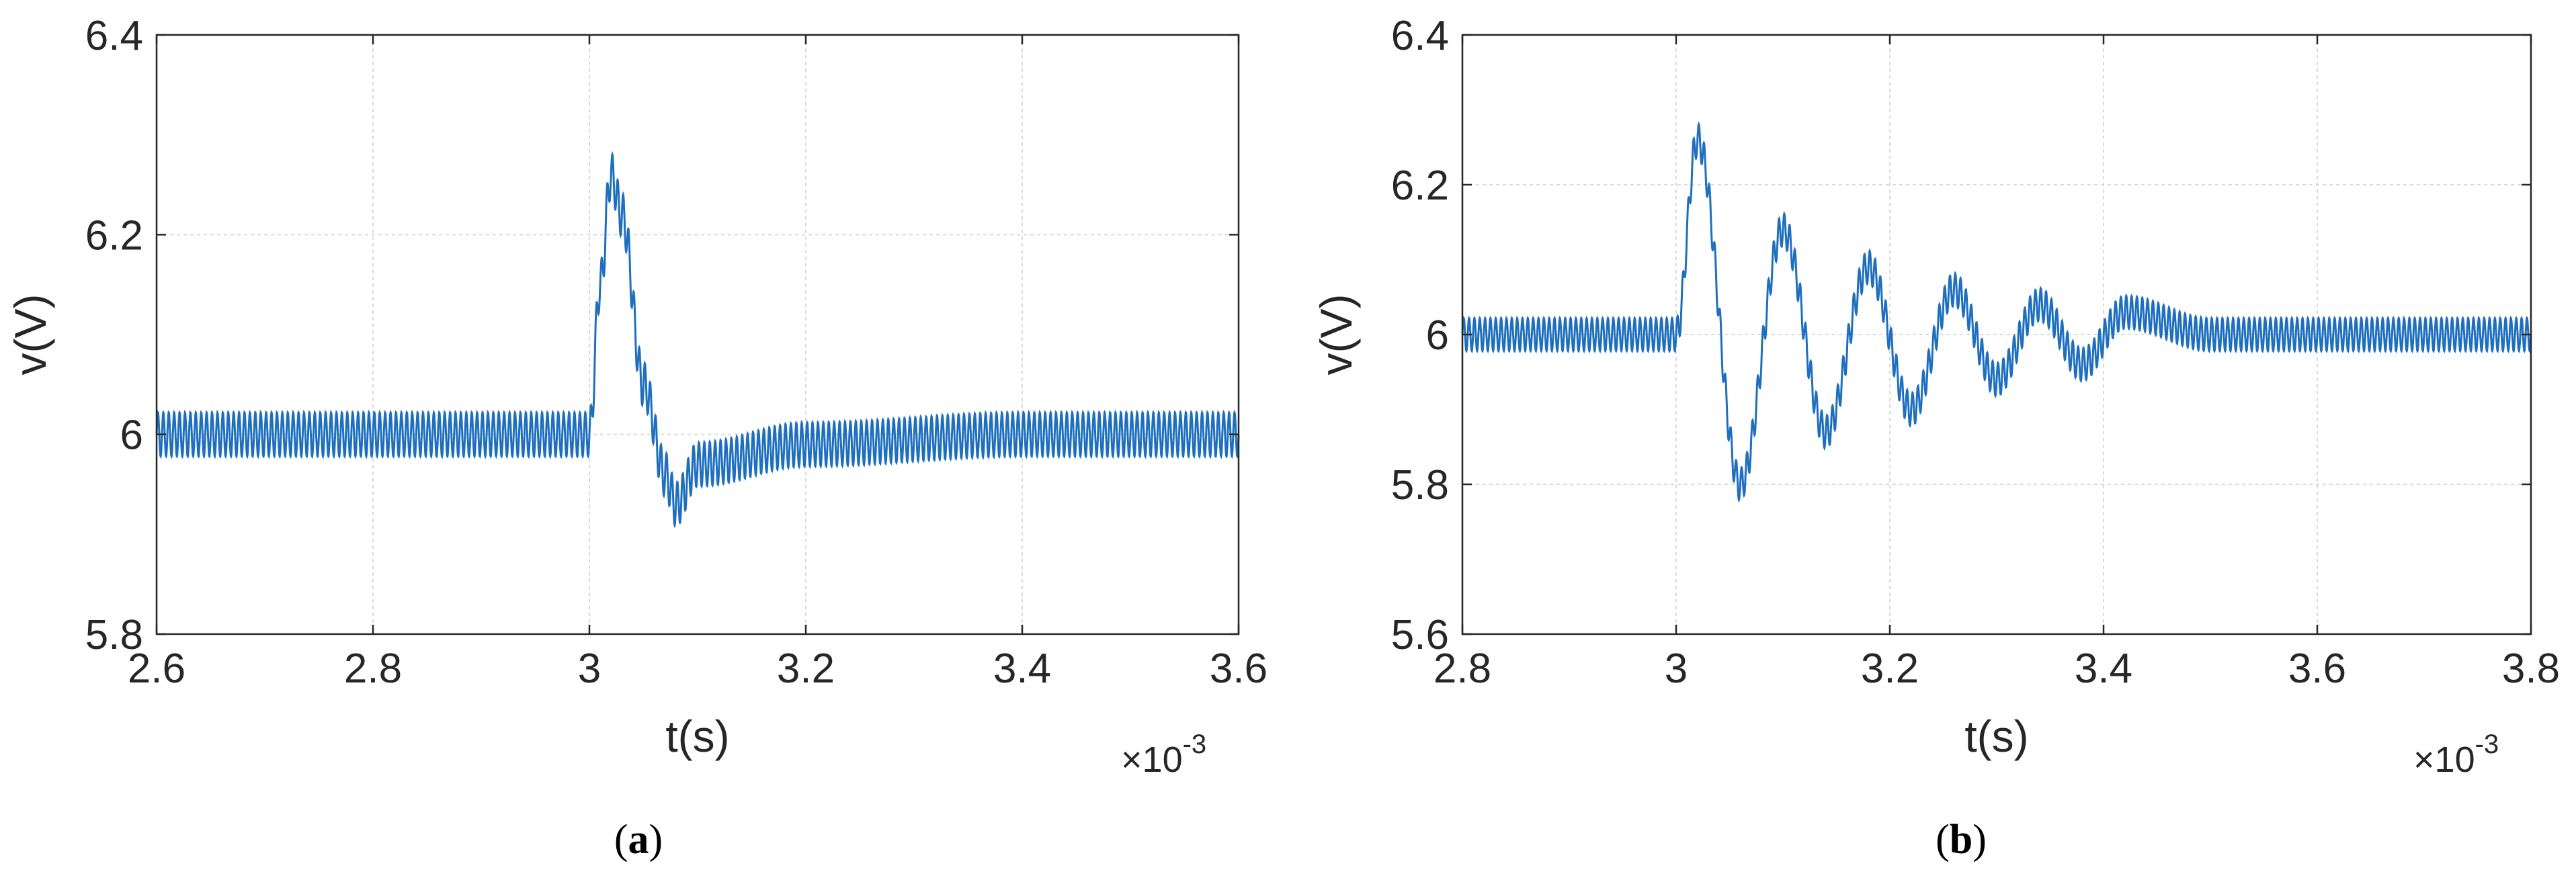 The image size is (2576, 884). What do you see at coordinates (1996, 736) in the screenshot?
I see `x-axis-label-b: t(s)` at bounding box center [1996, 736].